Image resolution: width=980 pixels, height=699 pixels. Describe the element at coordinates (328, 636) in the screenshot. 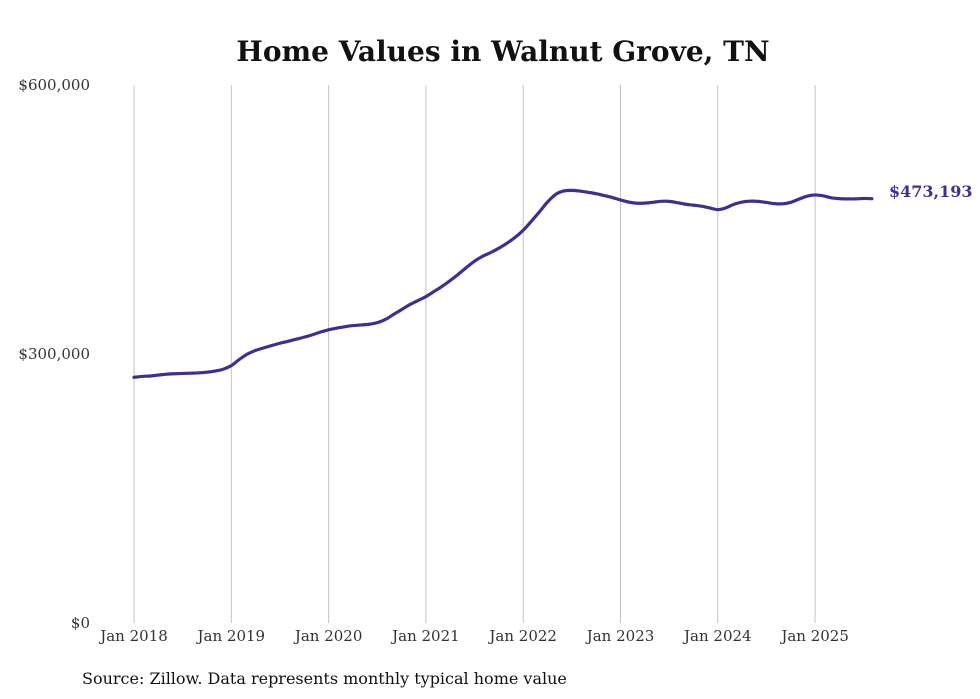

I see `x-tick-label: Jan 2020` at that location.